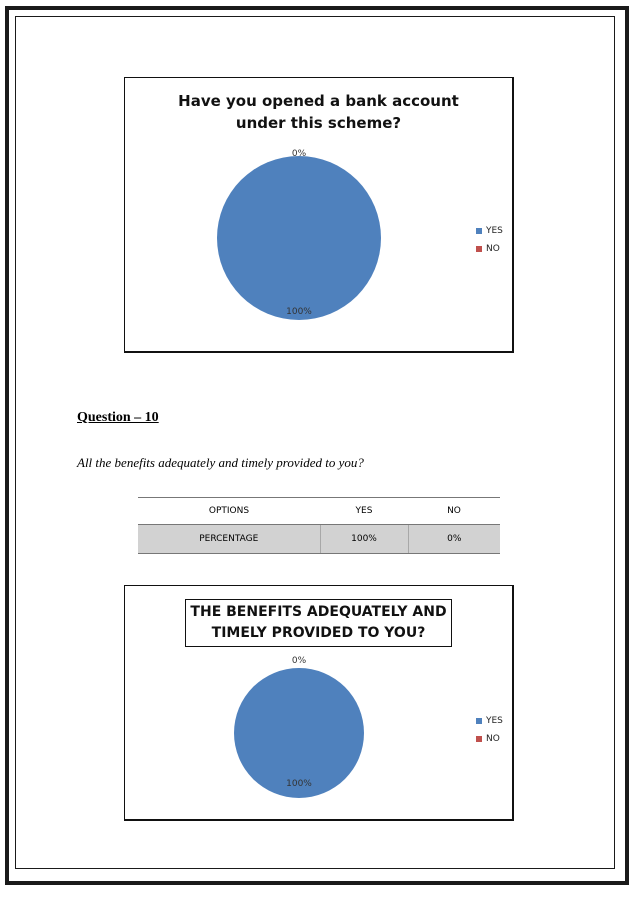 This screenshot has width=638, height=903. Describe the element at coordinates (318, 123) in the screenshot. I see `chart-title-line: under this scheme?` at that location.